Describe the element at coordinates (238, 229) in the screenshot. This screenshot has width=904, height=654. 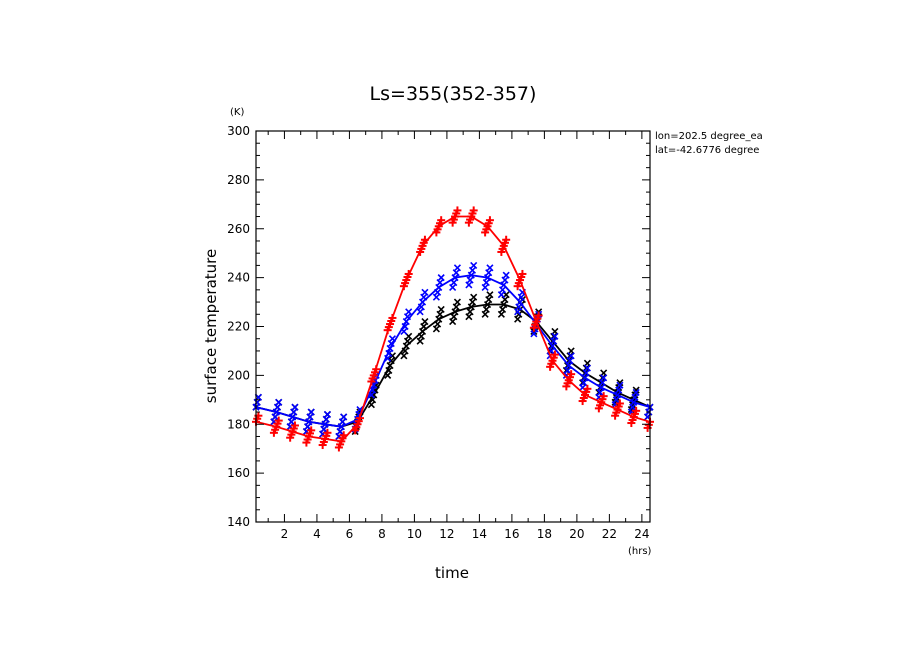
I see `y-tick-label: 260` at that location.